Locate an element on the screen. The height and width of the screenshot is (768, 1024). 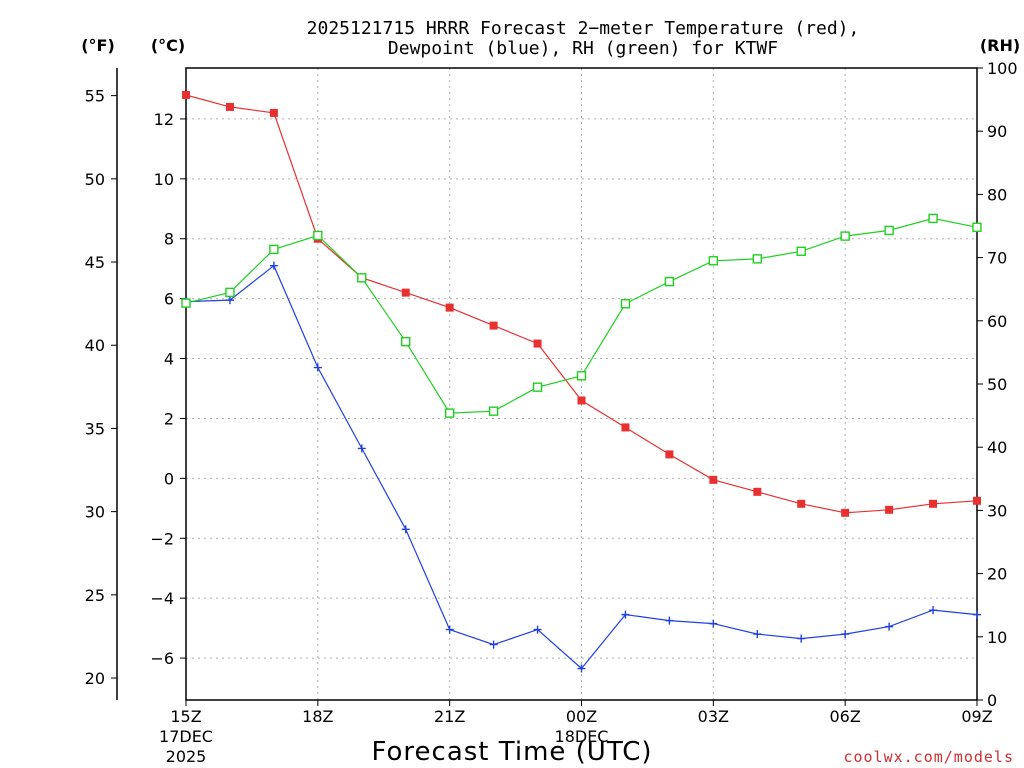
rh-tick-label: 50 is located at coordinates (997, 384).